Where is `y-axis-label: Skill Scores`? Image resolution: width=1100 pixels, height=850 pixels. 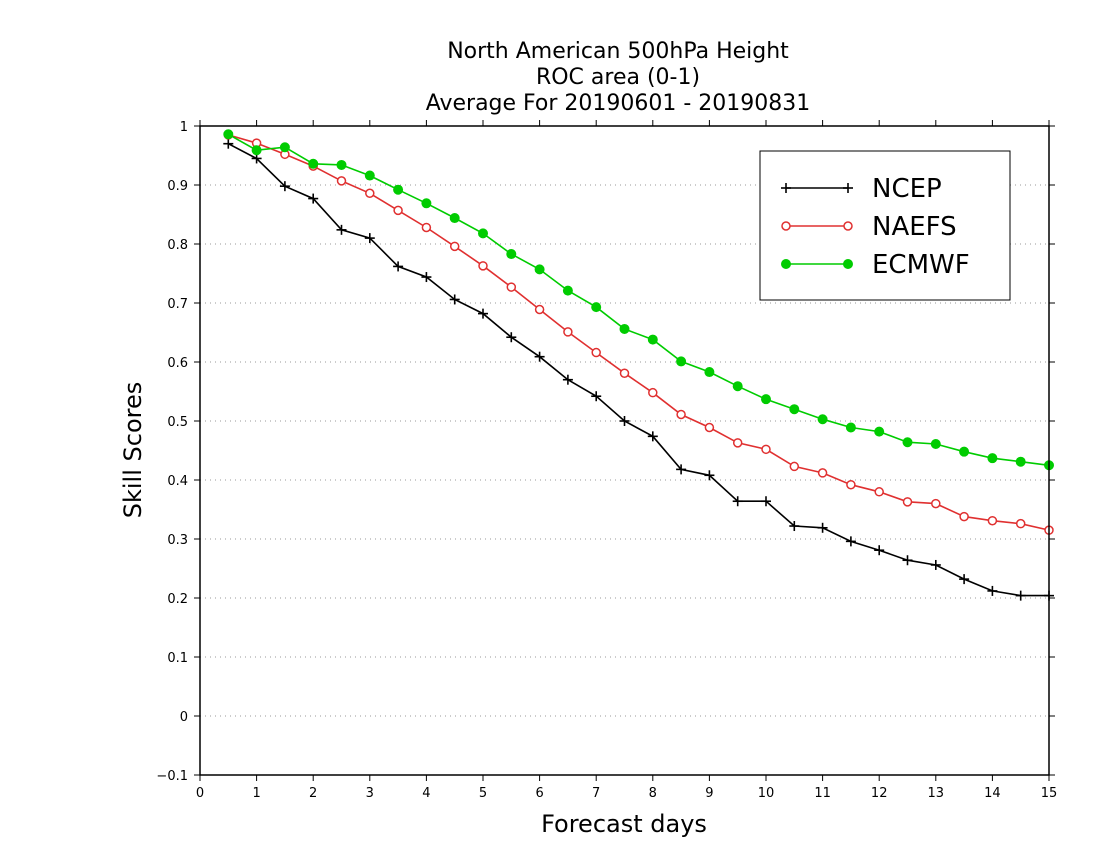
y-axis-label: Skill Scores is located at coordinates (133, 450).